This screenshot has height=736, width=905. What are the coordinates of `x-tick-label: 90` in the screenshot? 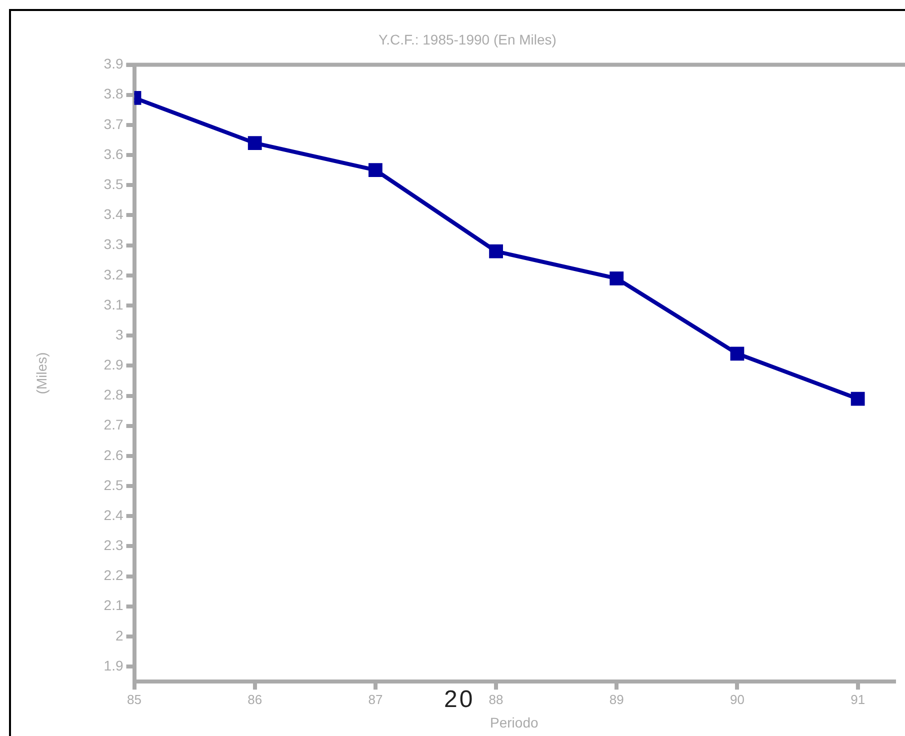 It's located at (737, 699).